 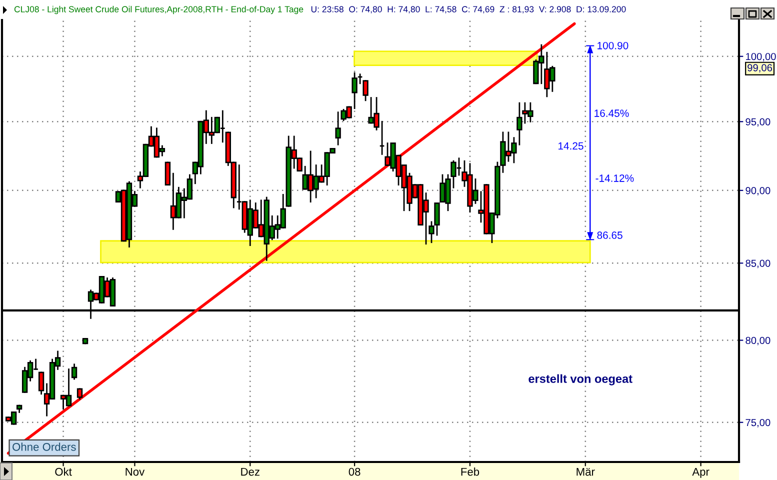 I want to click on x-tick-label: 08, so click(x=354, y=472).